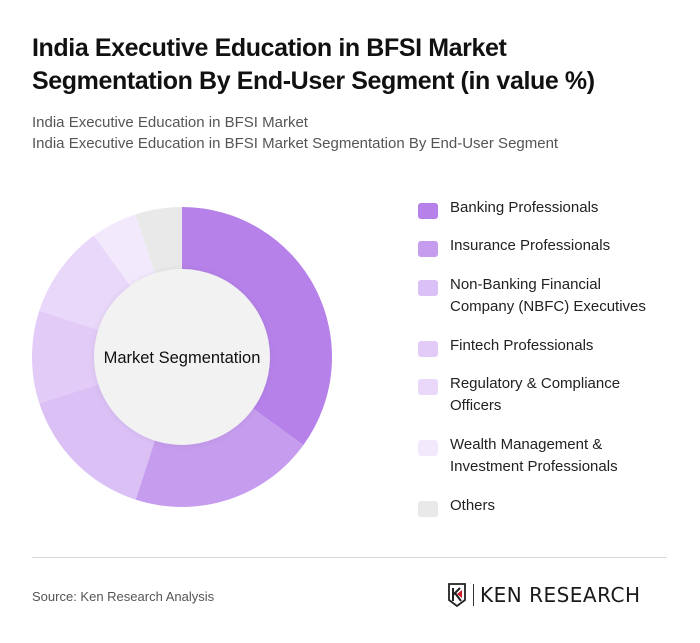 This screenshot has width=700, height=643. I want to click on ken-research-logo-icon, so click(457, 595).